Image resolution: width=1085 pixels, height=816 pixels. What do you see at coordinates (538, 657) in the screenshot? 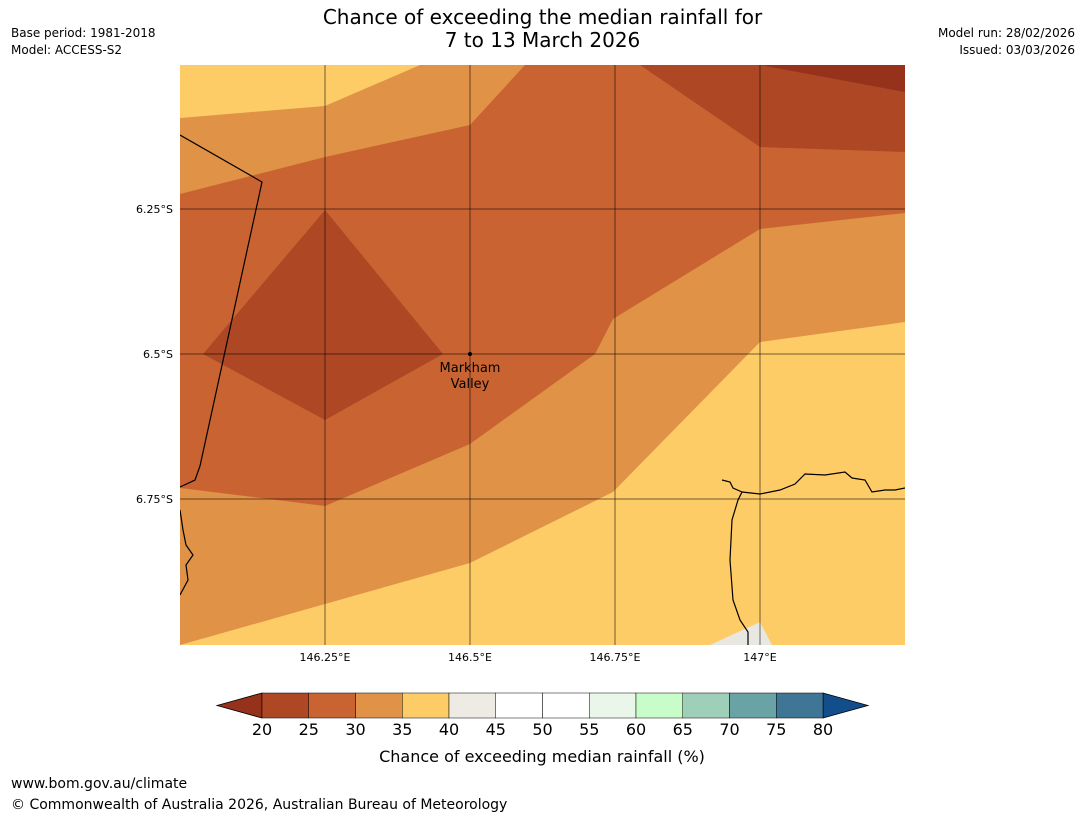
I see `lon-labels: 146.25°E 146.5°E 146.75°E 147°E` at bounding box center [538, 657].